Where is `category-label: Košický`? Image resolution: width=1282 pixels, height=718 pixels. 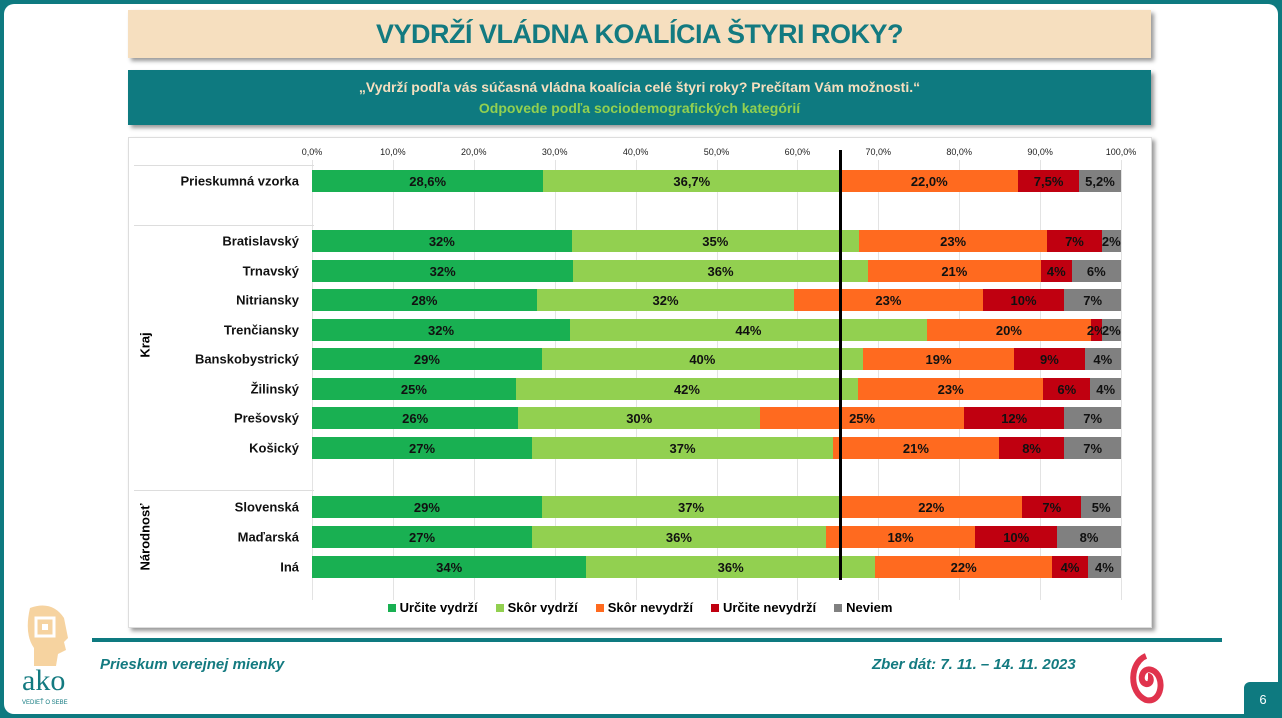
category-label: Košický is located at coordinates (274, 448).